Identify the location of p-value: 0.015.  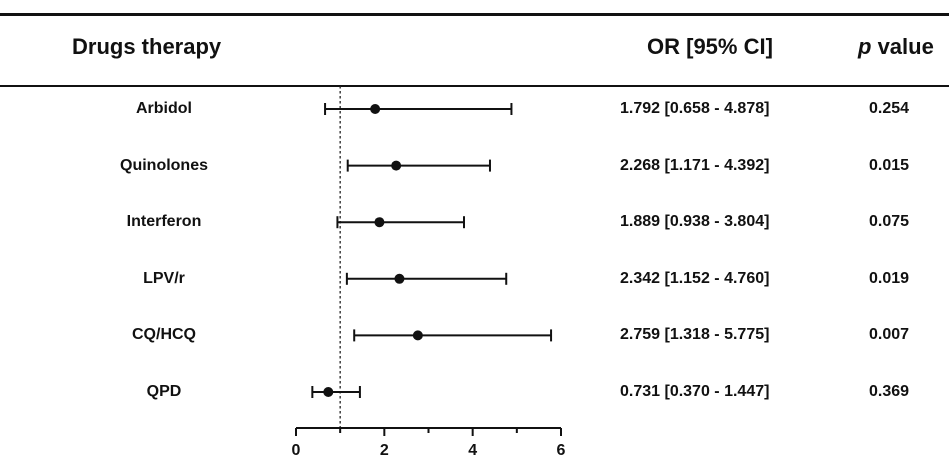
(889, 165).